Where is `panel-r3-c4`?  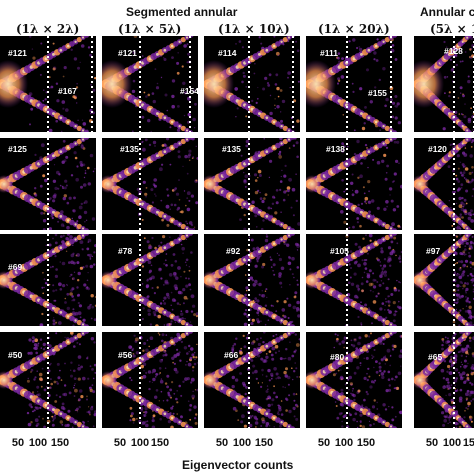
panel-r3-c4 is located at coordinates (354, 280).